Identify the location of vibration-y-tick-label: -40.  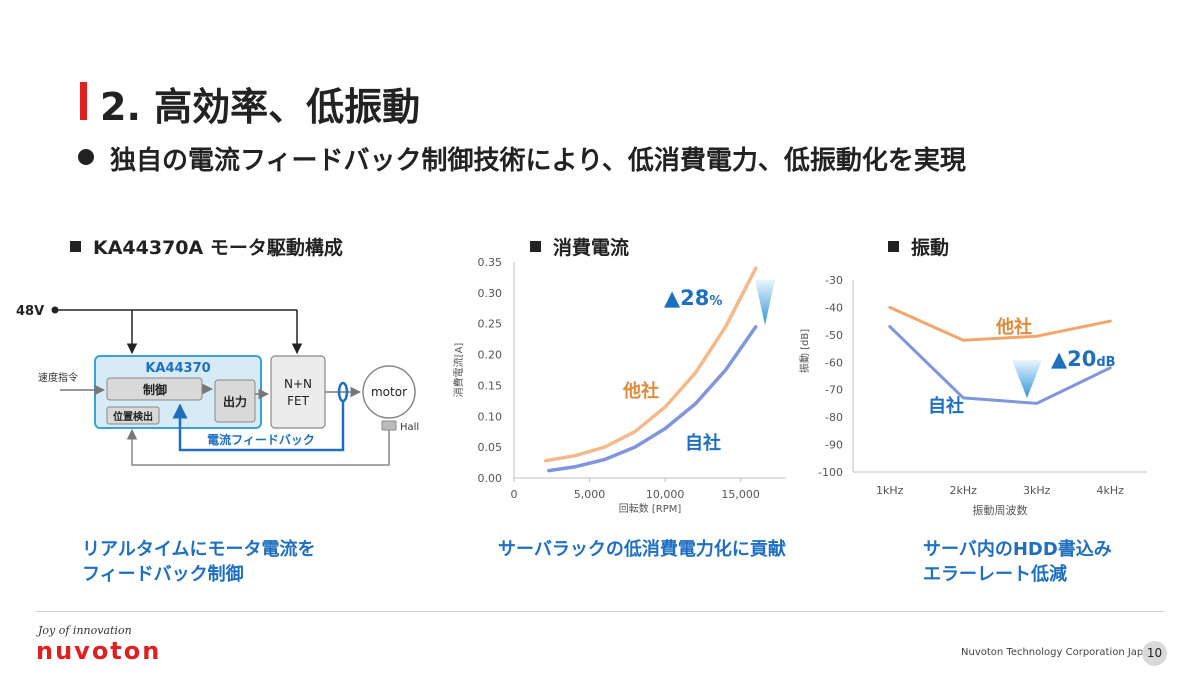
(834, 307).